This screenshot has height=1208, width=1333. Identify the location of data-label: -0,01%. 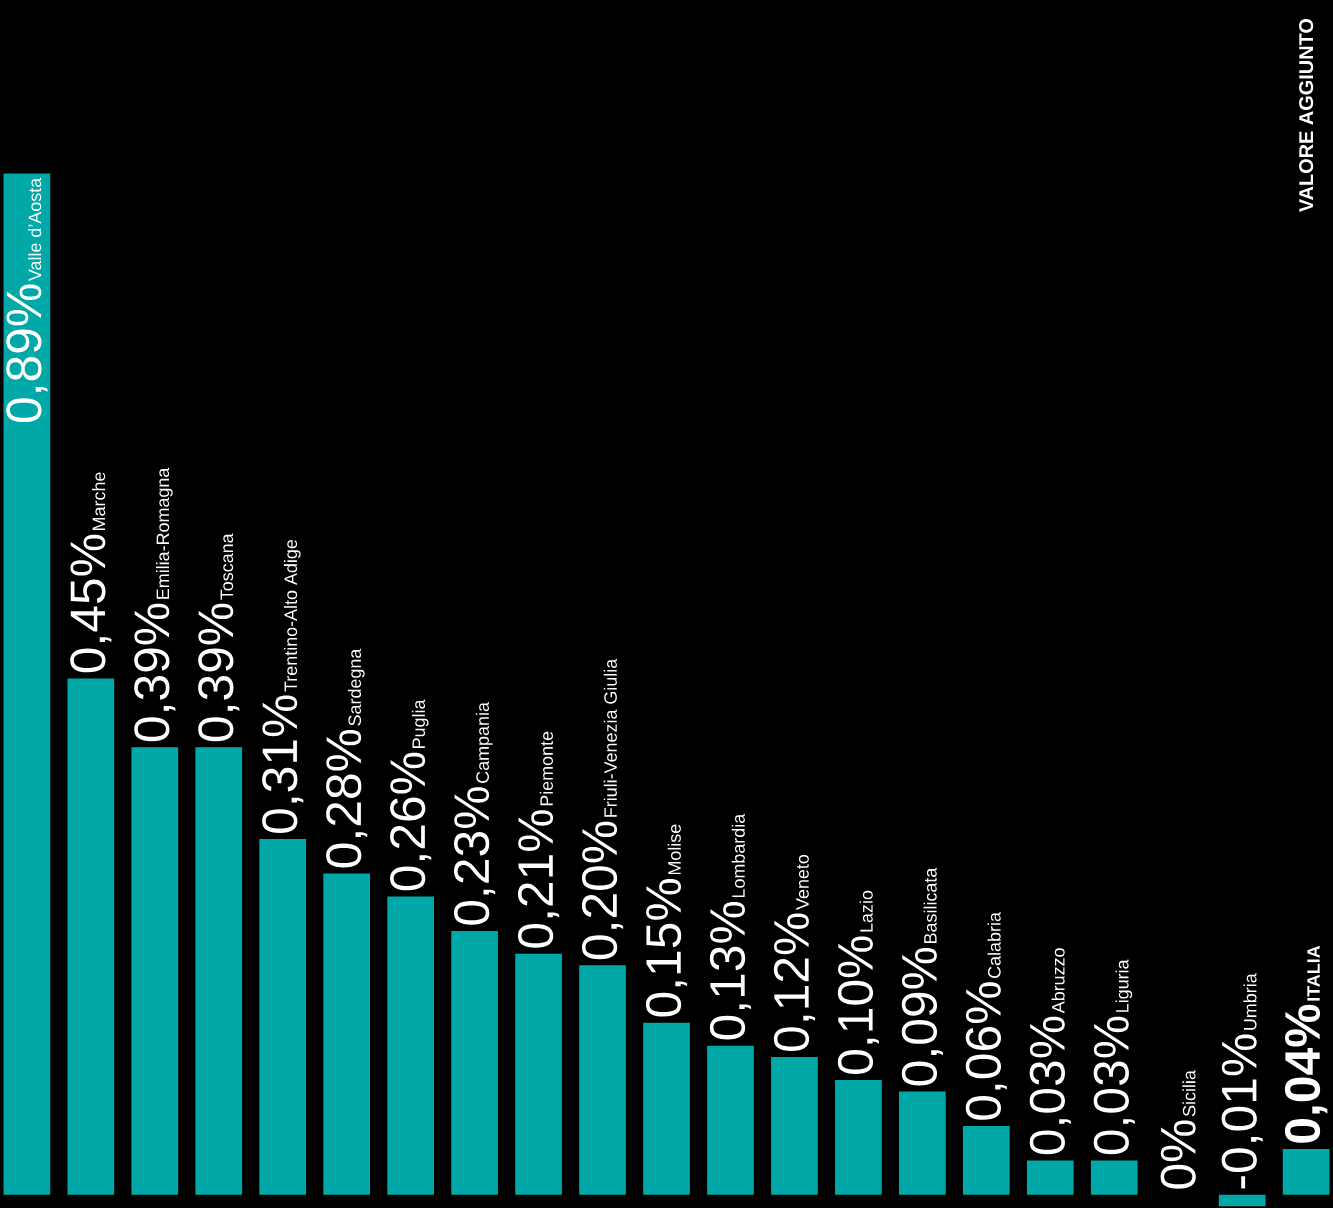
(1242, 1111).